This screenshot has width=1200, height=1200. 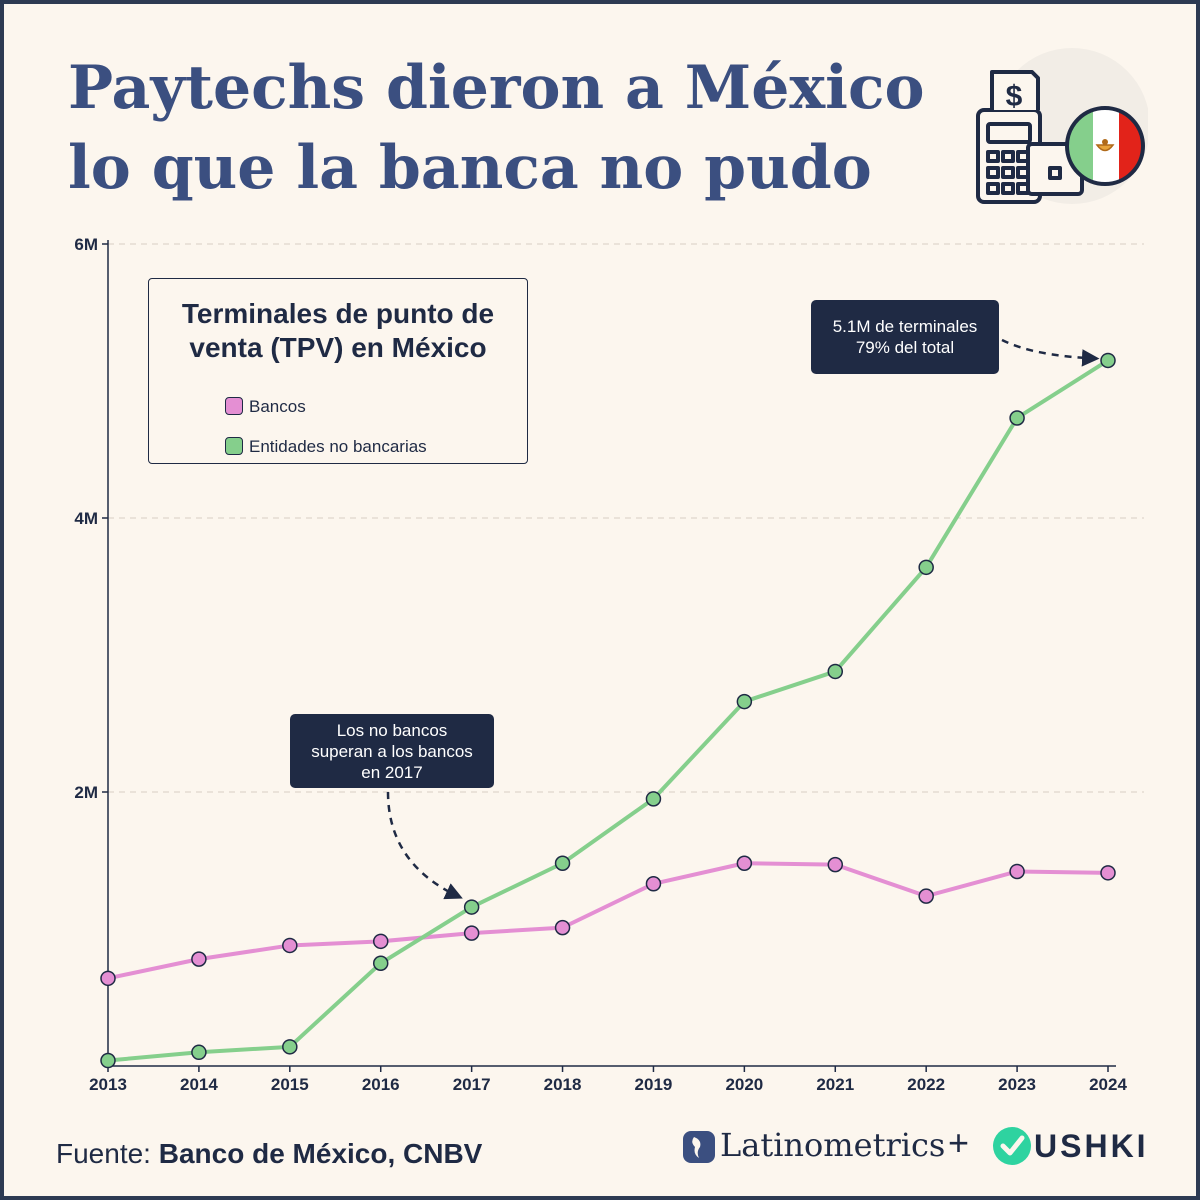 What do you see at coordinates (199, 959) in the screenshot?
I see `point-bancos-2014` at bounding box center [199, 959].